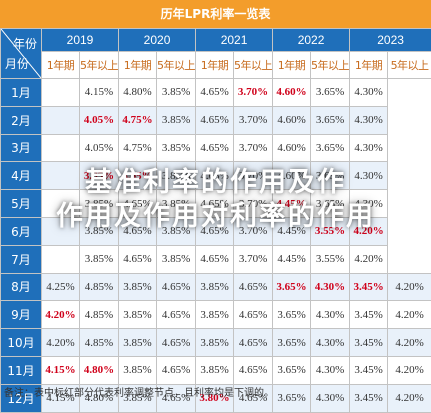 The width and height of the screenshot is (431, 413). Describe the element at coordinates (99, 120) in the screenshot. I see `rate-cell: 4.05%` at that location.